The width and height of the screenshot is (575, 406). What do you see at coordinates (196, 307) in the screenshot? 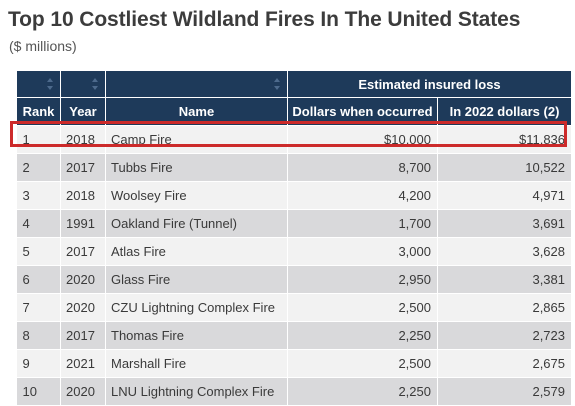
I see `name-cell: CZU Lightning Complex Fire` at bounding box center [196, 307].